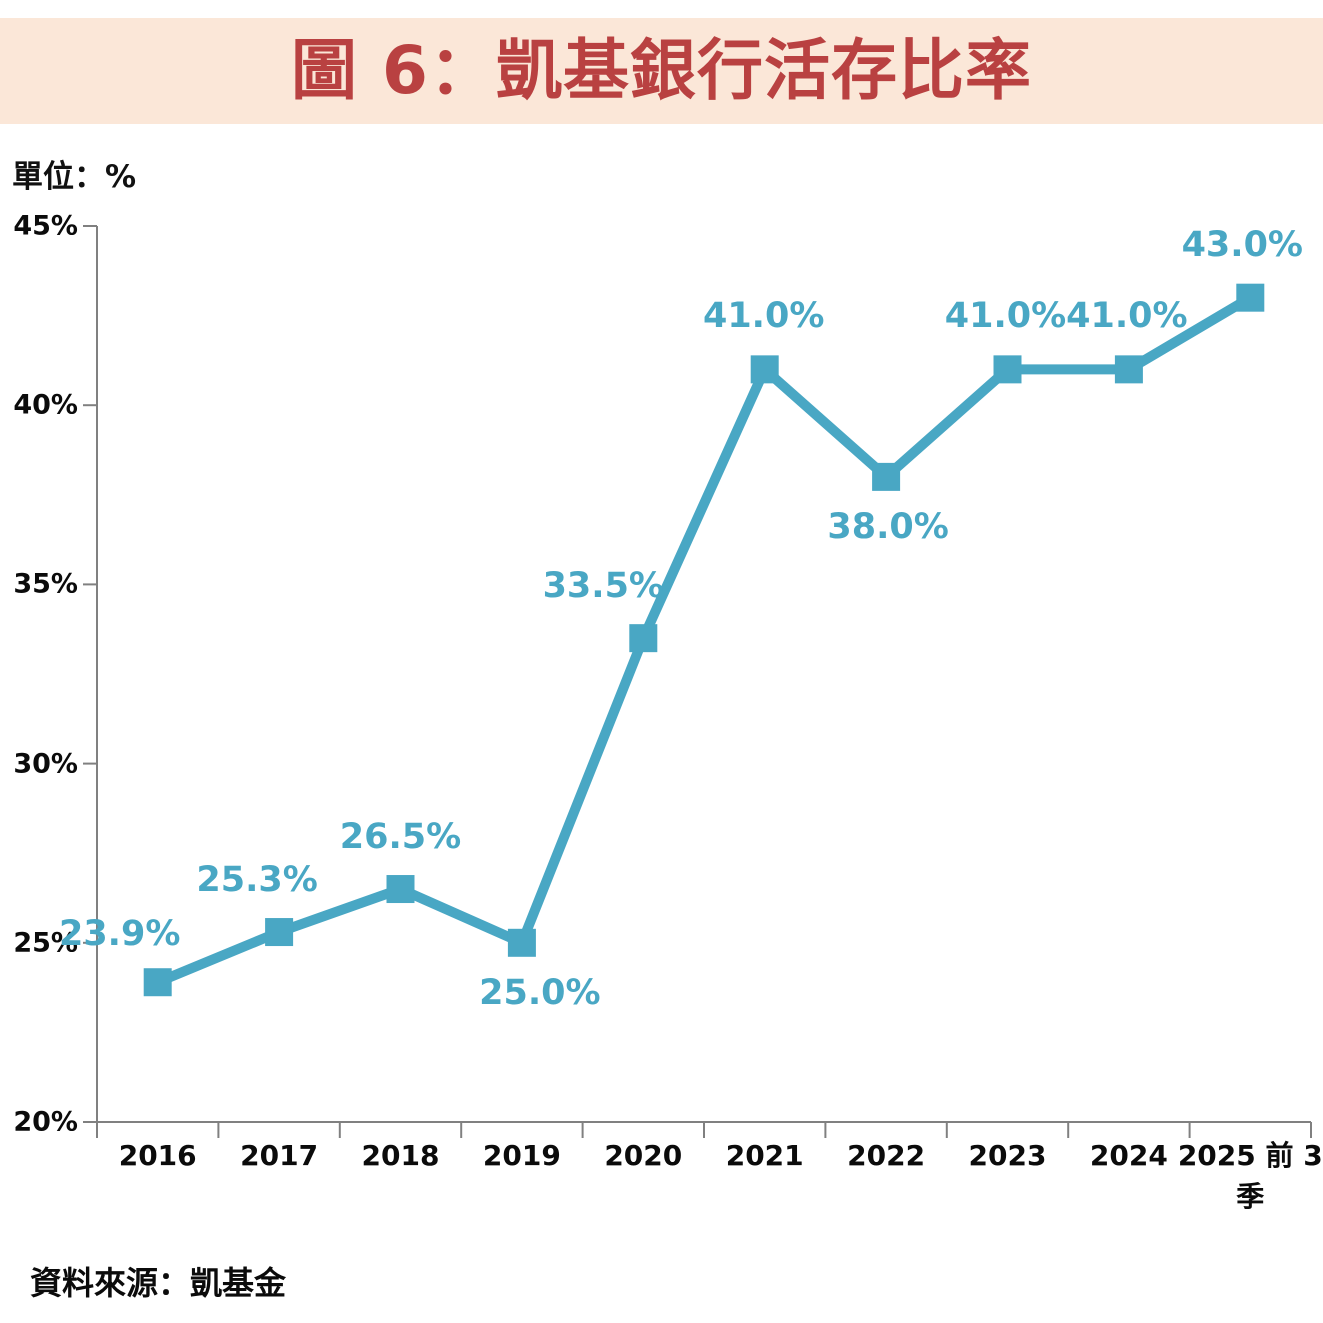  Describe the element at coordinates (603, 586) in the screenshot. I see `data-point-label: 33.5%` at that location.